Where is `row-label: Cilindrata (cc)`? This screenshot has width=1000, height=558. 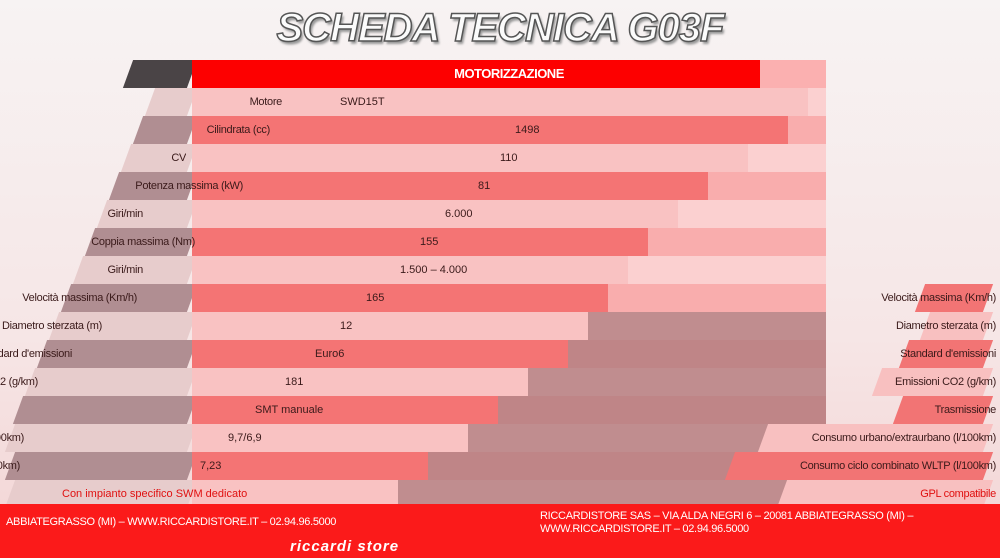 row-label: Cilindrata (cc) is located at coordinates (238, 130).